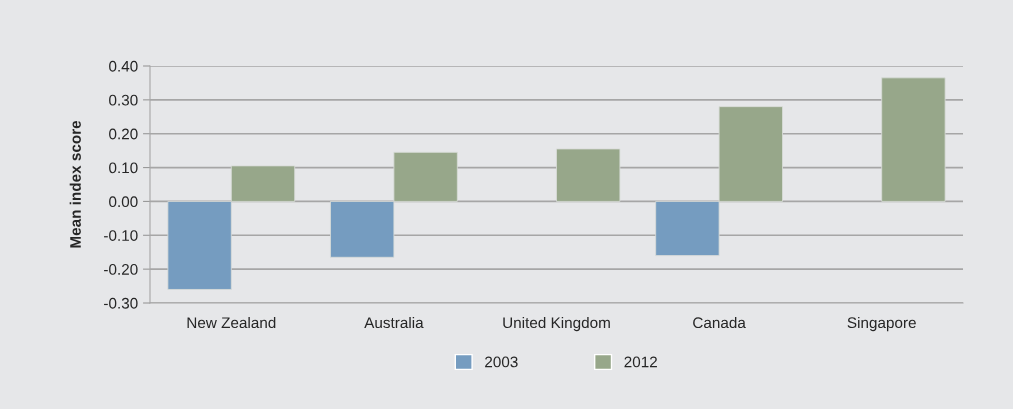  I want to click on y-tick-label: 0.10, so click(123, 168).